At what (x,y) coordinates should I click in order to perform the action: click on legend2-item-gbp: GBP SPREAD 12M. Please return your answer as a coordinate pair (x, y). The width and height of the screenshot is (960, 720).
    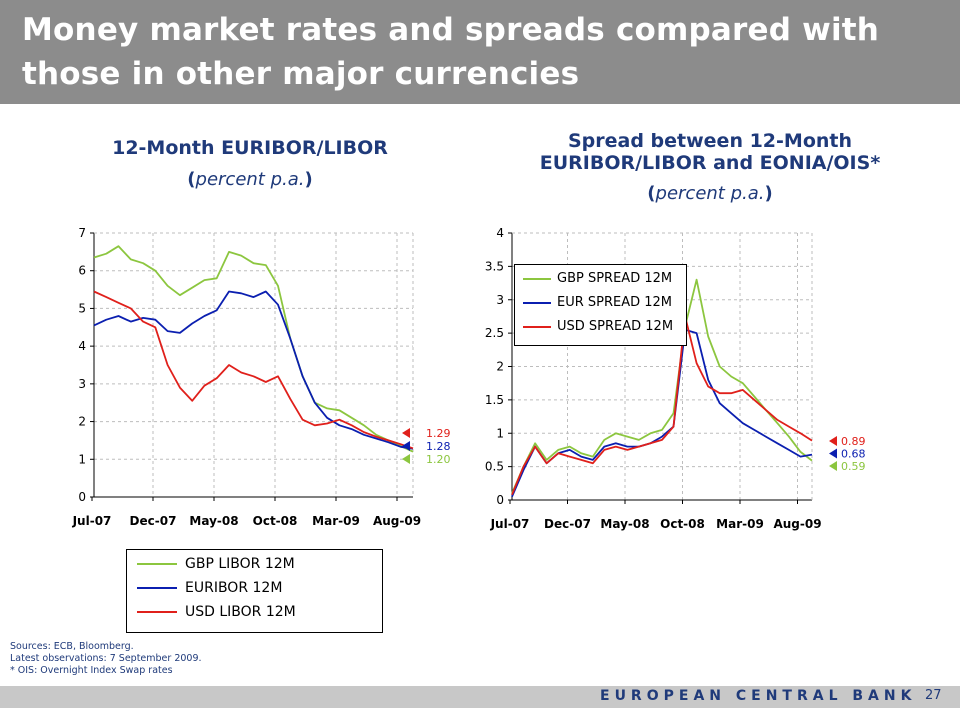
    Looking at the image, I should click on (597, 278).